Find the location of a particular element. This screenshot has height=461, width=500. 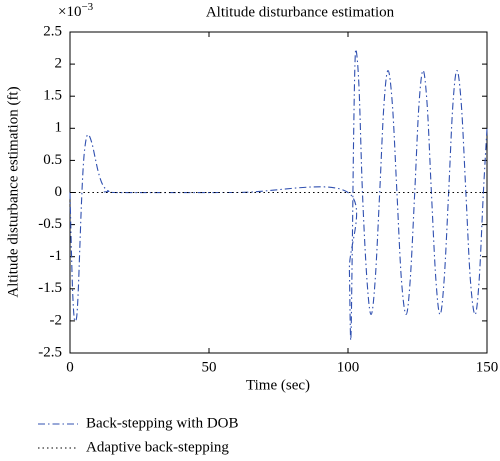

multiplier-exponent: −3 is located at coordinates (87, 7).